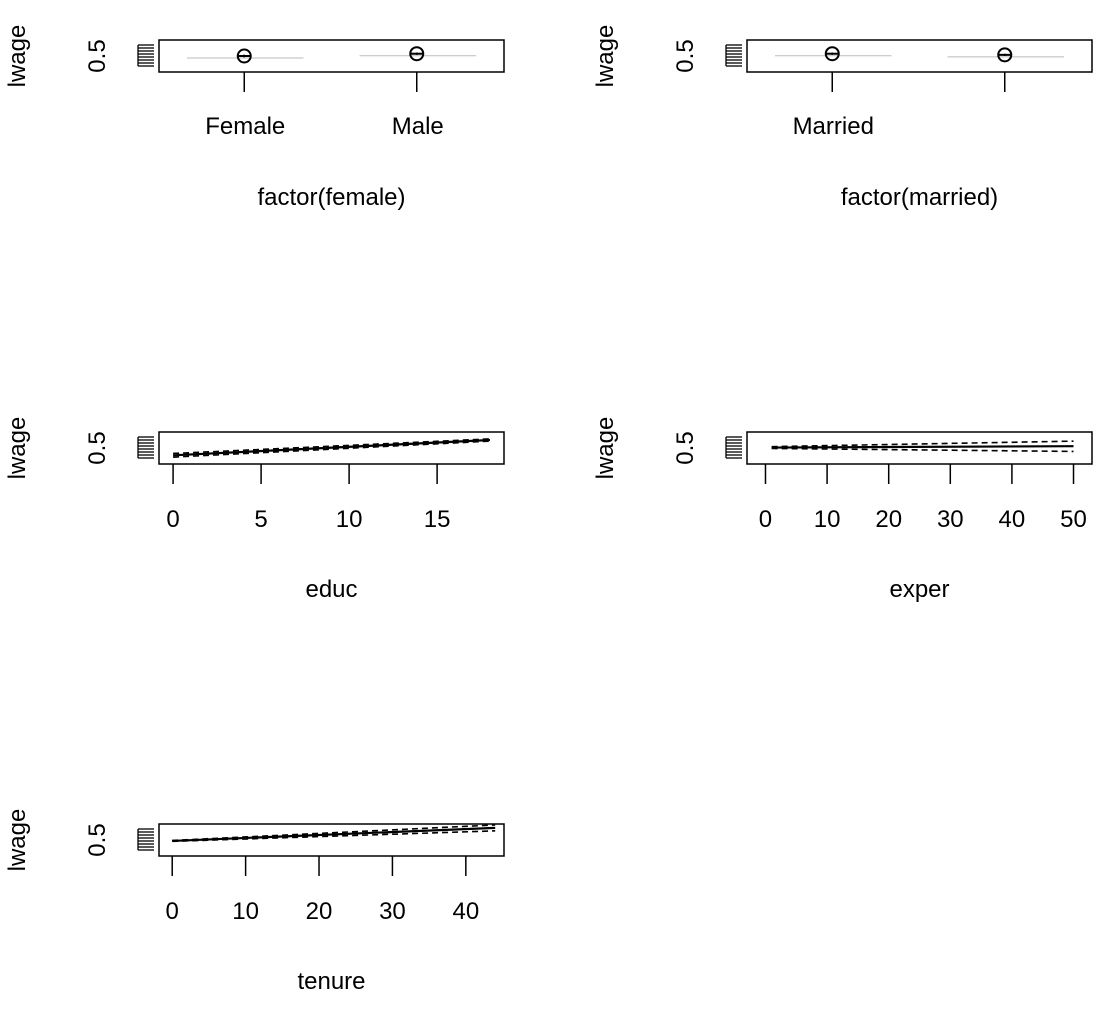 The image size is (1103, 1010). I want to click on panel-factor-female: 0.5 lwage factor(female) Female Male, so click(254, 118).